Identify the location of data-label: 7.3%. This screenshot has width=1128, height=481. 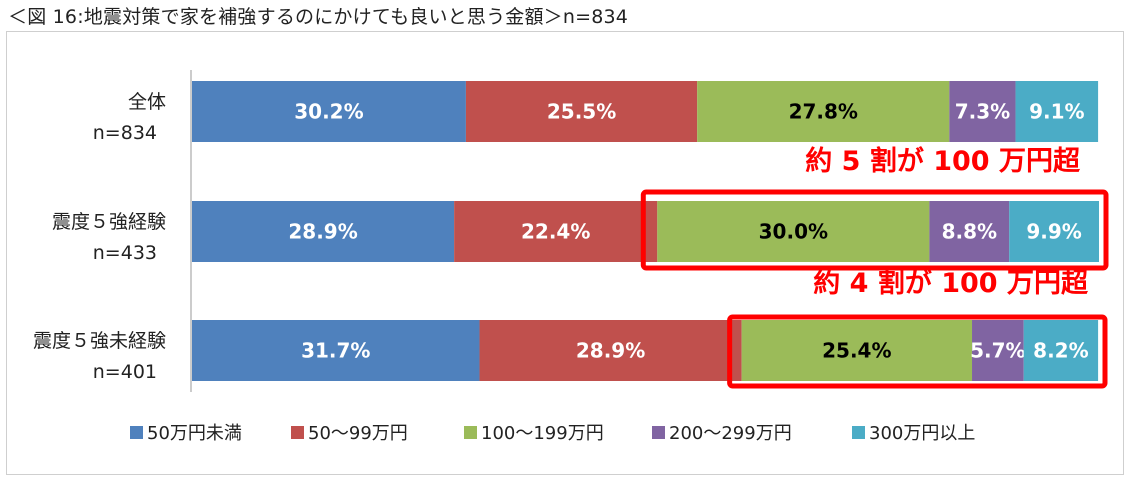
(982, 112).